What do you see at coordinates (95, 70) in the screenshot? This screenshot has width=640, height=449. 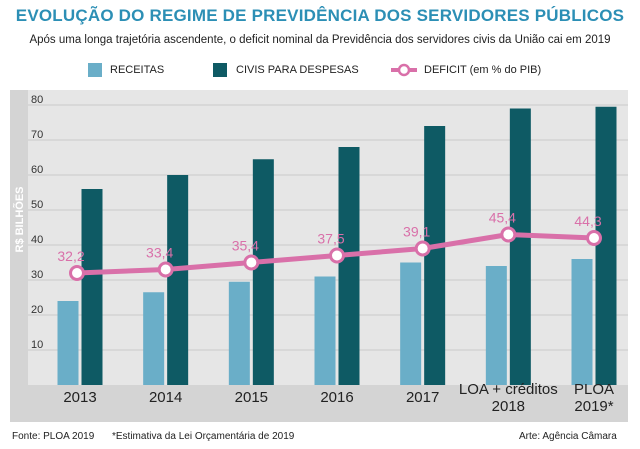 I see `legend-swatch-receitas` at bounding box center [95, 70].